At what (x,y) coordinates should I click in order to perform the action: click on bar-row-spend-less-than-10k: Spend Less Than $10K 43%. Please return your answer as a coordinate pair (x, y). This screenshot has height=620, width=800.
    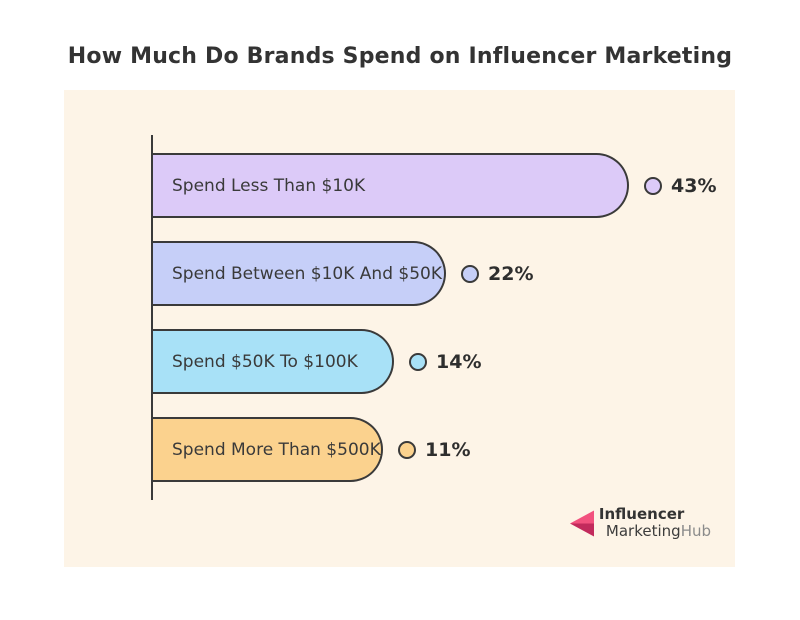
    Looking at the image, I should click on (434, 185).